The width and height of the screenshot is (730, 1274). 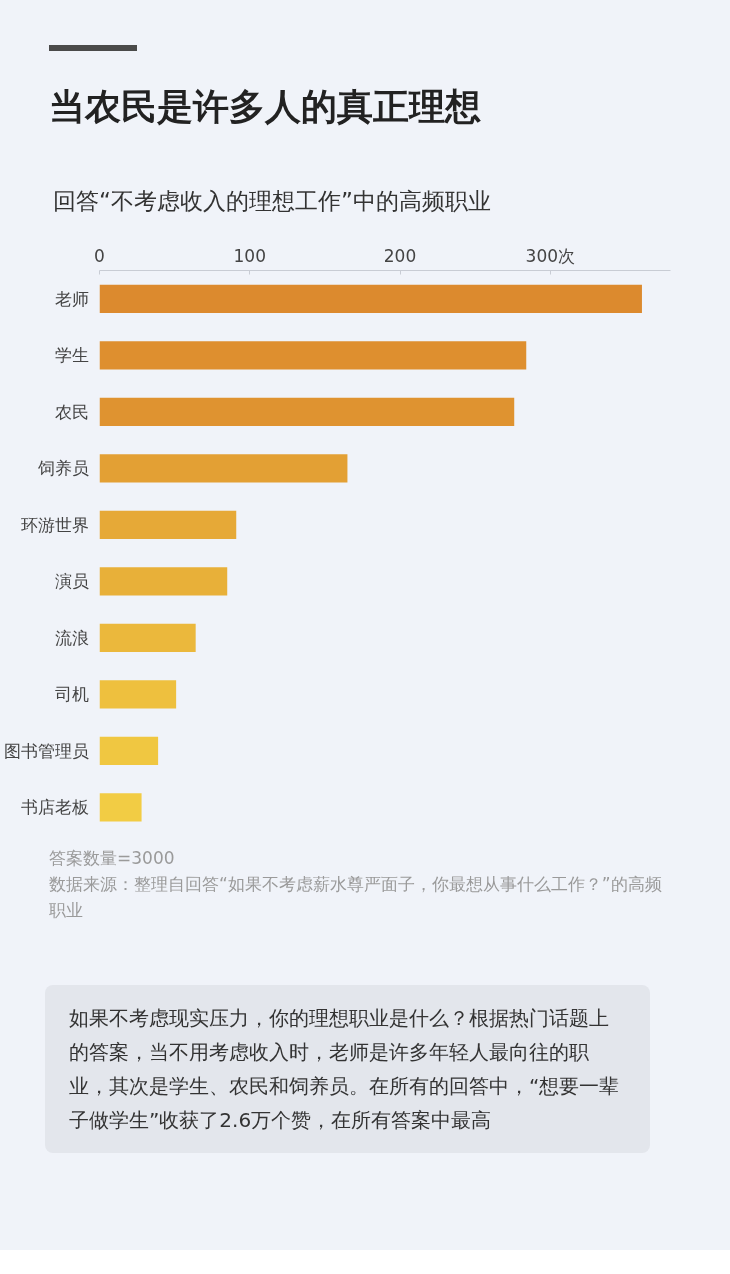 What do you see at coordinates (46, 750) in the screenshot?
I see `y-tick-label: 图书管理员` at bounding box center [46, 750].